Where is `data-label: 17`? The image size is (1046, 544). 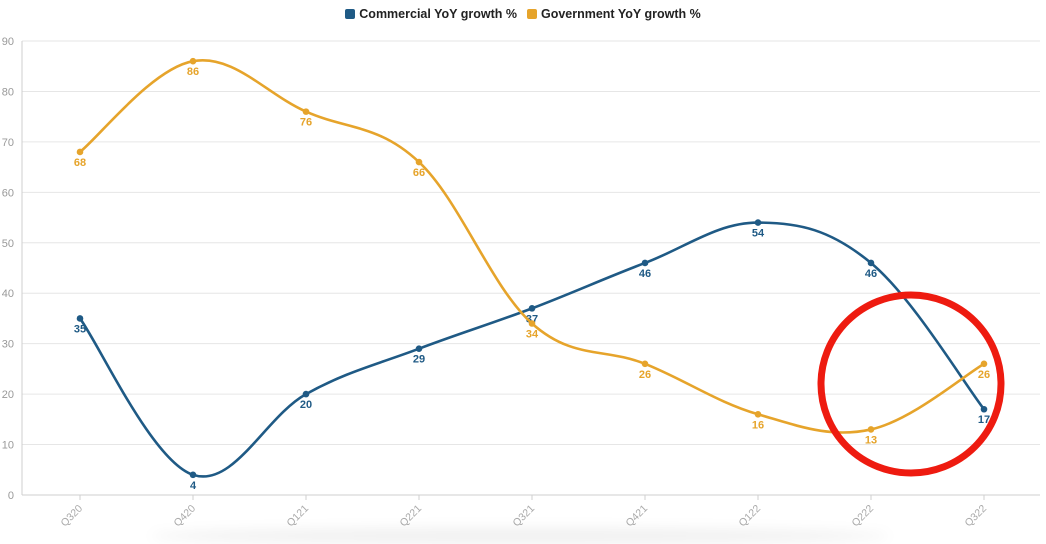 data-label: 17 is located at coordinates (984, 420).